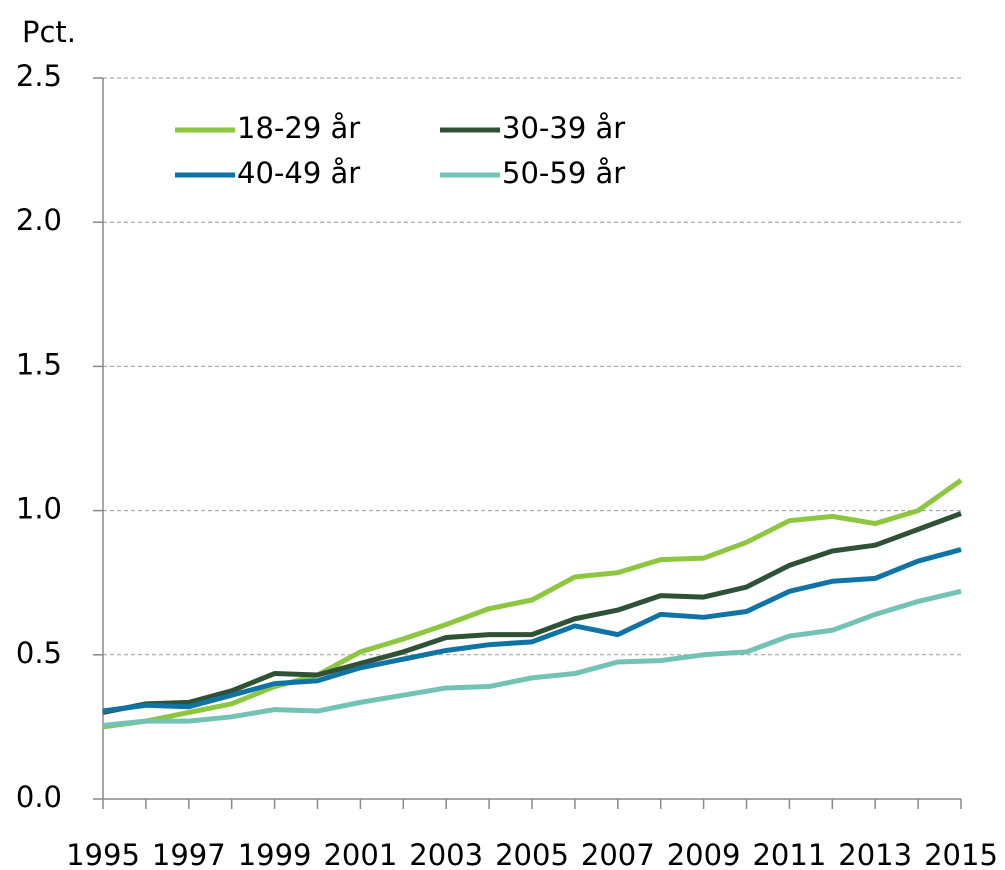  I want to click on x-tick-label: 2011, so click(789, 854).